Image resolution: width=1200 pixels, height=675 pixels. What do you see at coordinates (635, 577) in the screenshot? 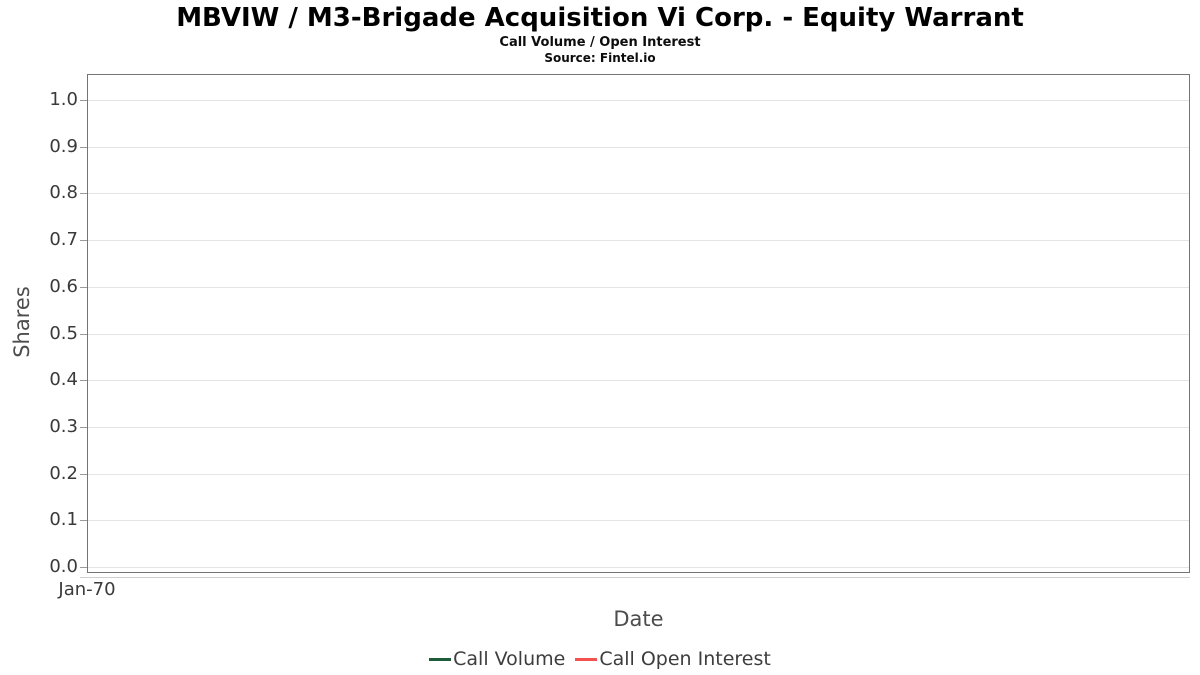
I see `x-axis-line` at bounding box center [635, 577].